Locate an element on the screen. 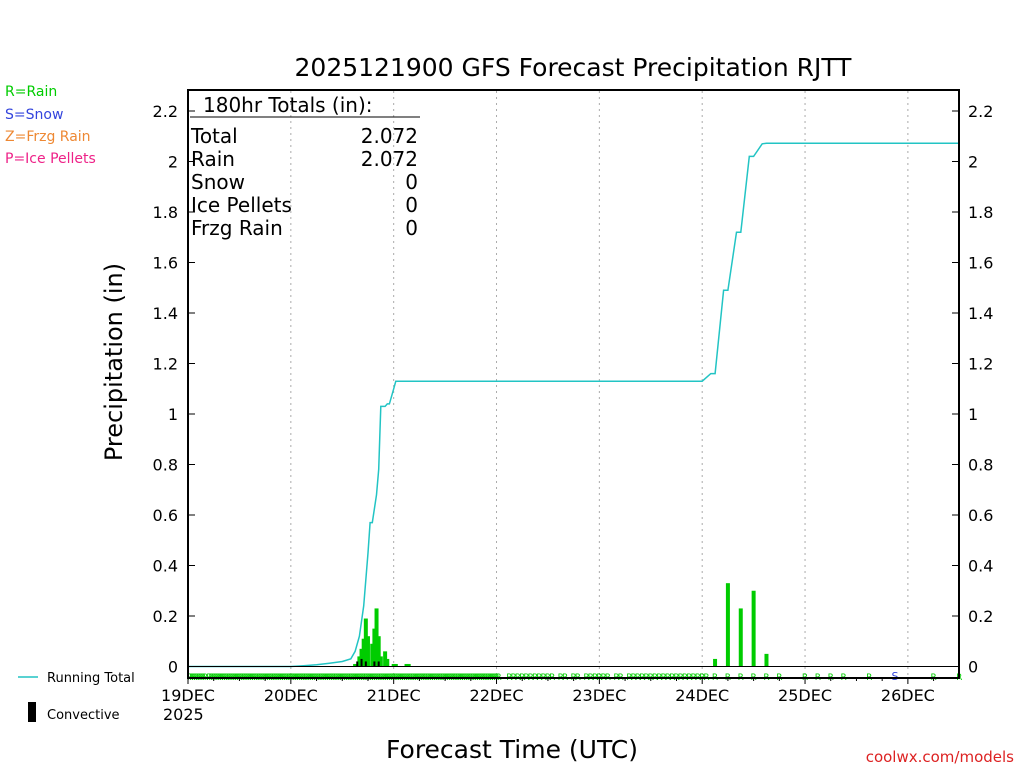  x-tick-label: 22DEC is located at coordinates (497, 695).